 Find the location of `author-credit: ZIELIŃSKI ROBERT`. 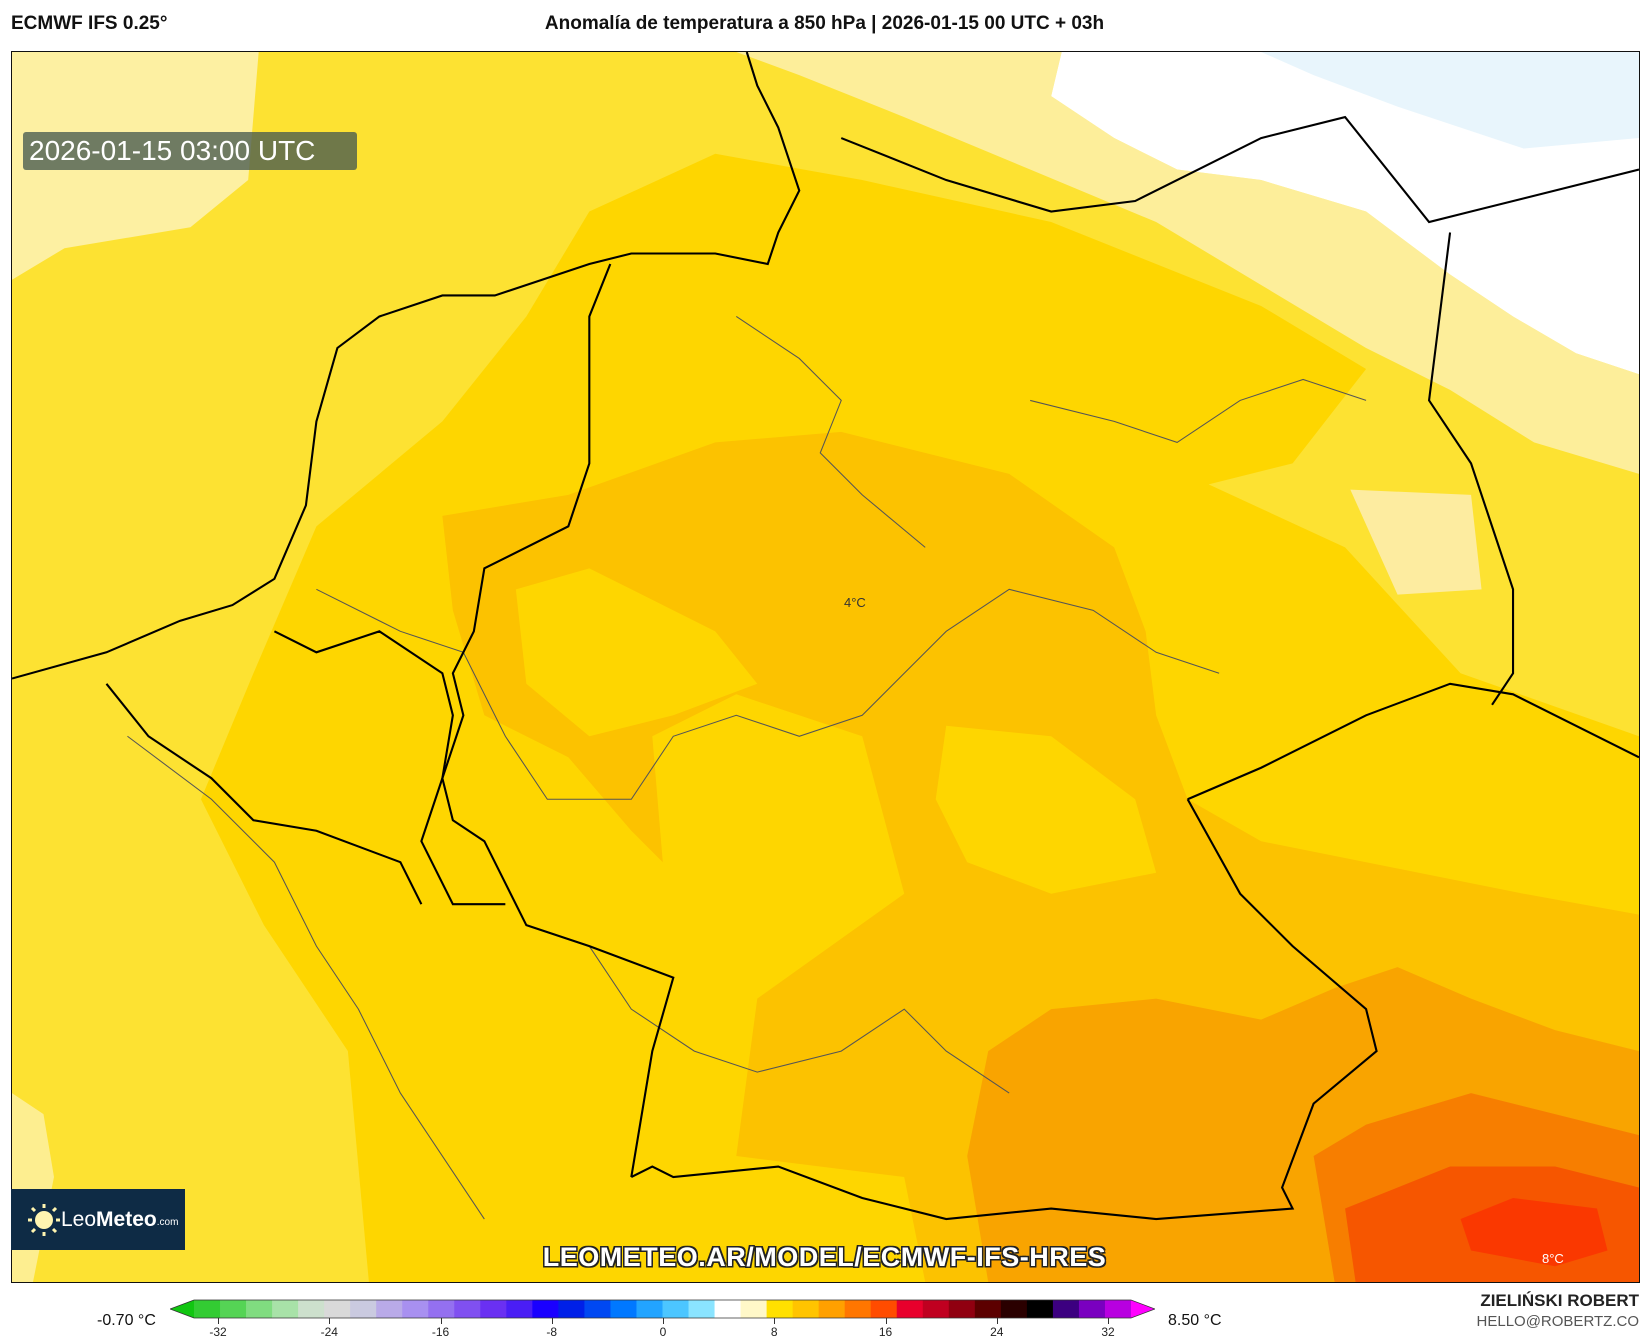

author-credit: ZIELIŃSKI ROBERT is located at coordinates (1559, 1300).